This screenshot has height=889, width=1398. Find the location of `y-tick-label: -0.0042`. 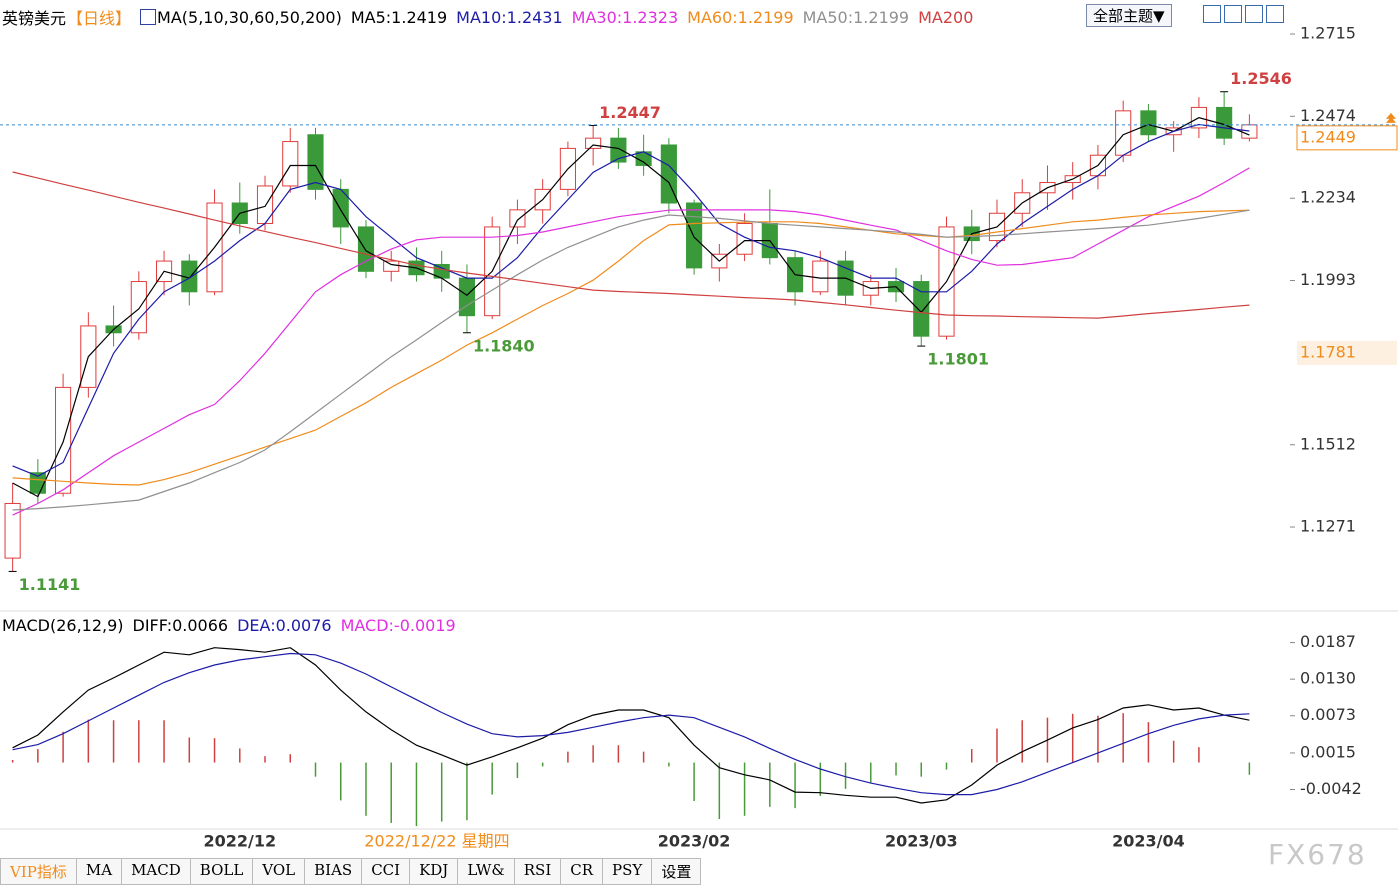

y-tick-label: -0.0042 is located at coordinates (1331, 788).